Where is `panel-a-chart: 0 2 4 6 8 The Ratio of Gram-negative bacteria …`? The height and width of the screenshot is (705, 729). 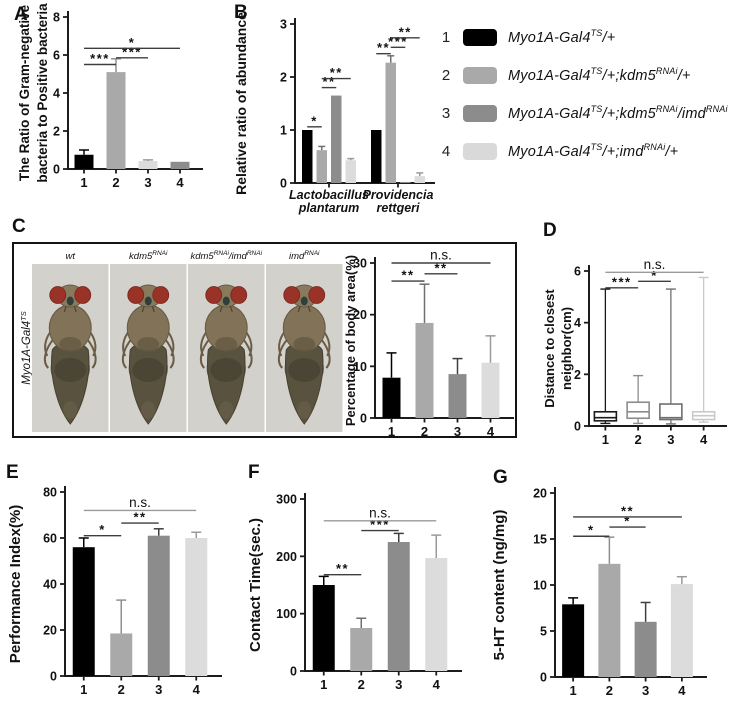 panel-a-chart: 0 2 4 6 8 The Ratio of Gram-negative bacteria … is located at coordinates (110, 96).